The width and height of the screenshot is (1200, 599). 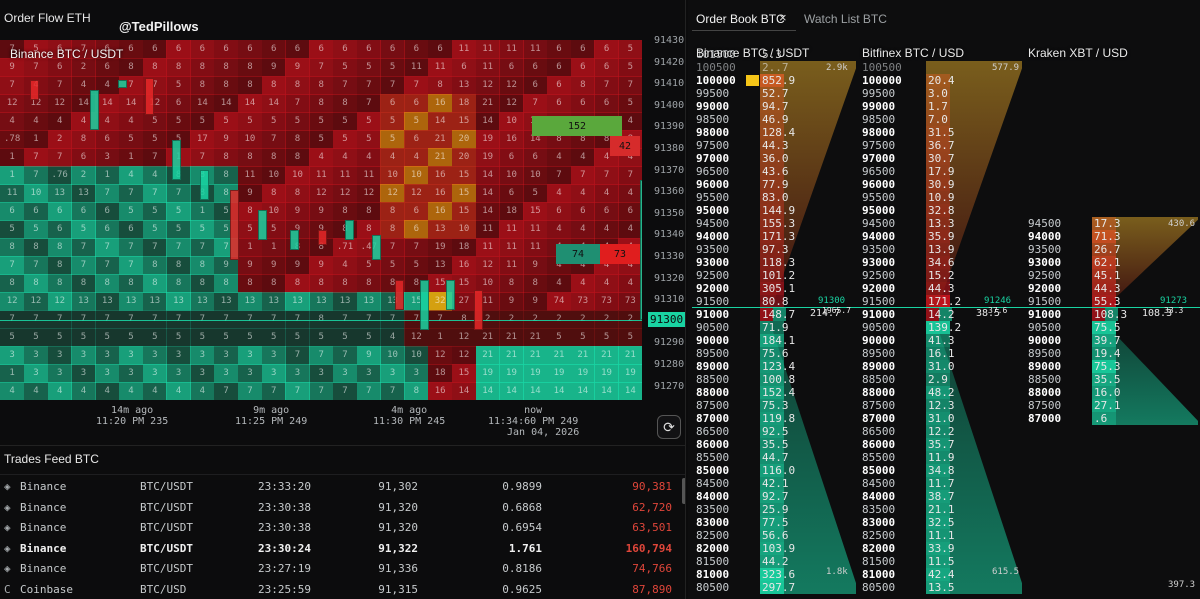 I want to click on order-book-mid-row: 91000 148.7 214.7 1965.7, so click(x=775, y=313).